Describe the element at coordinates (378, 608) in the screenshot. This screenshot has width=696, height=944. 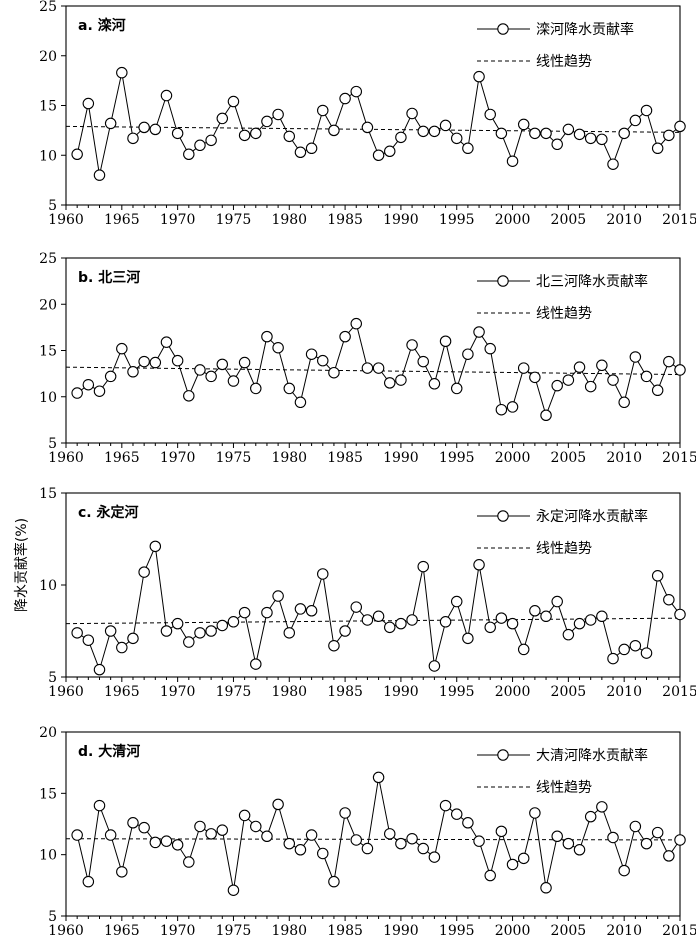
I see `series-line` at that location.